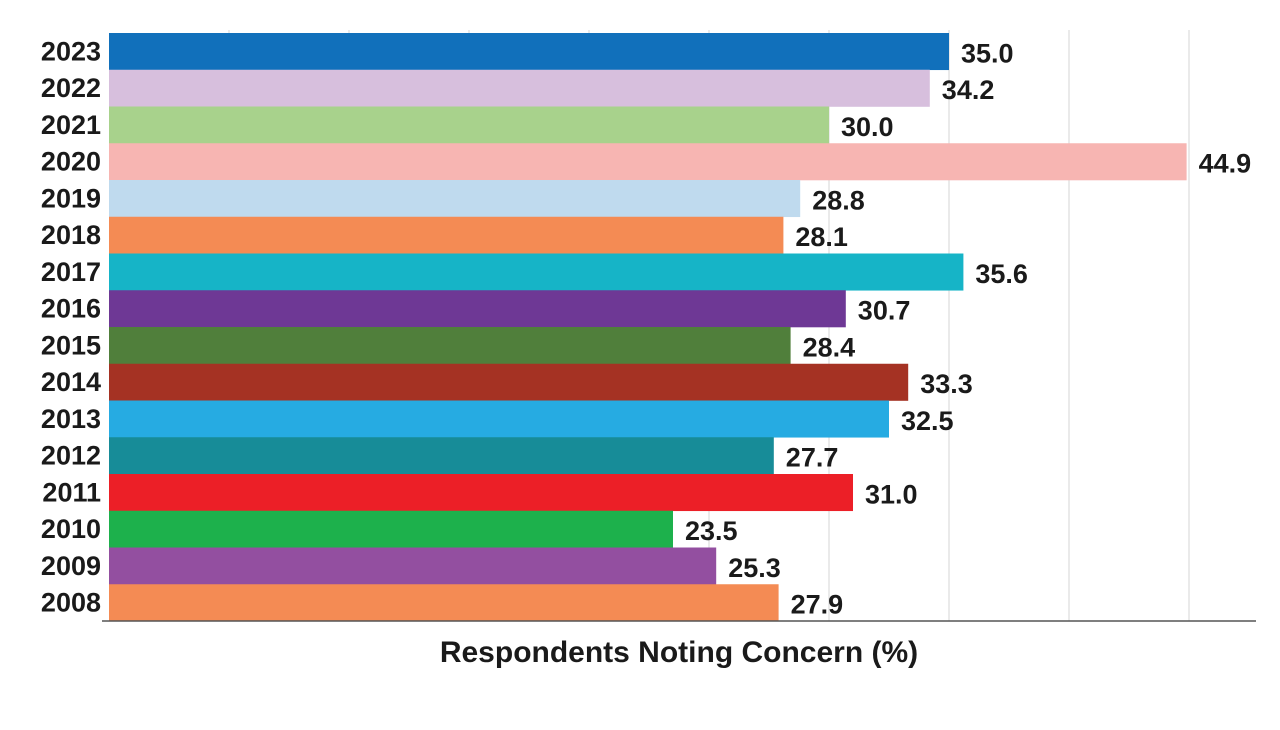 The image size is (1280, 730). I want to click on bar-2008, so click(444, 603).